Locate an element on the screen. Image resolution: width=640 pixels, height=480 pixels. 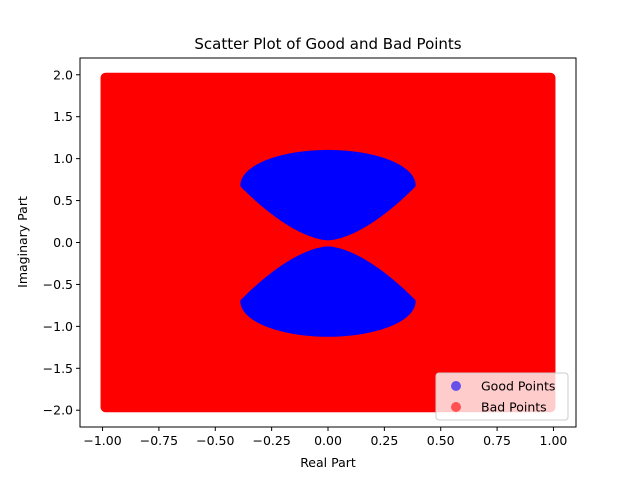
x-tick-label: 0.25 is located at coordinates (384, 440).